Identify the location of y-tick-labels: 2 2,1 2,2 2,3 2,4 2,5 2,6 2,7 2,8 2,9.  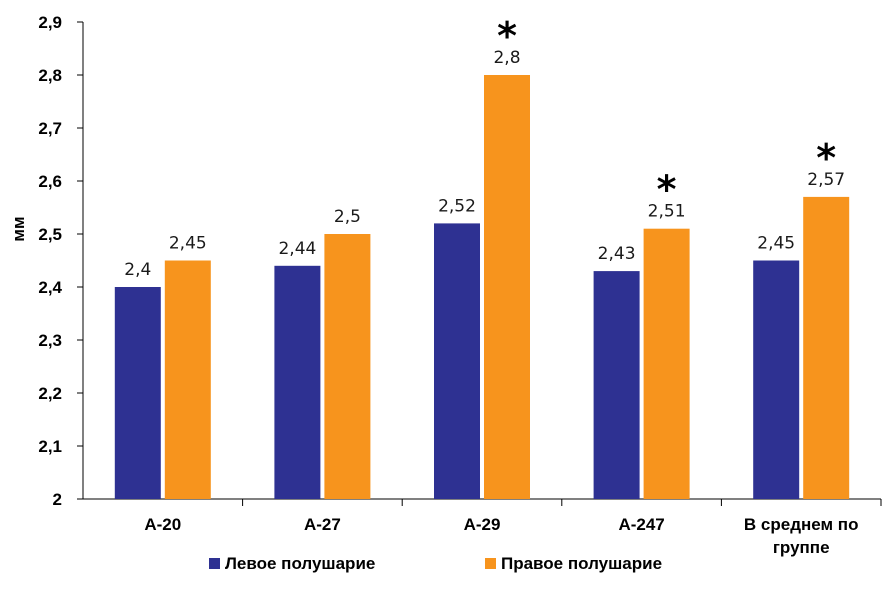
(50, 261).